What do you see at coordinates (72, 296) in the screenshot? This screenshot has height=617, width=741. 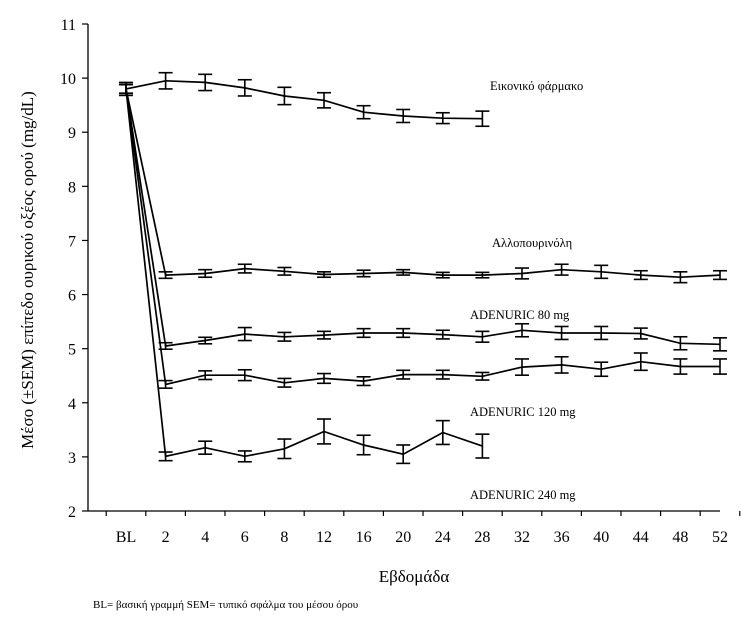 I see `y-tick-label: 6` at bounding box center [72, 296].